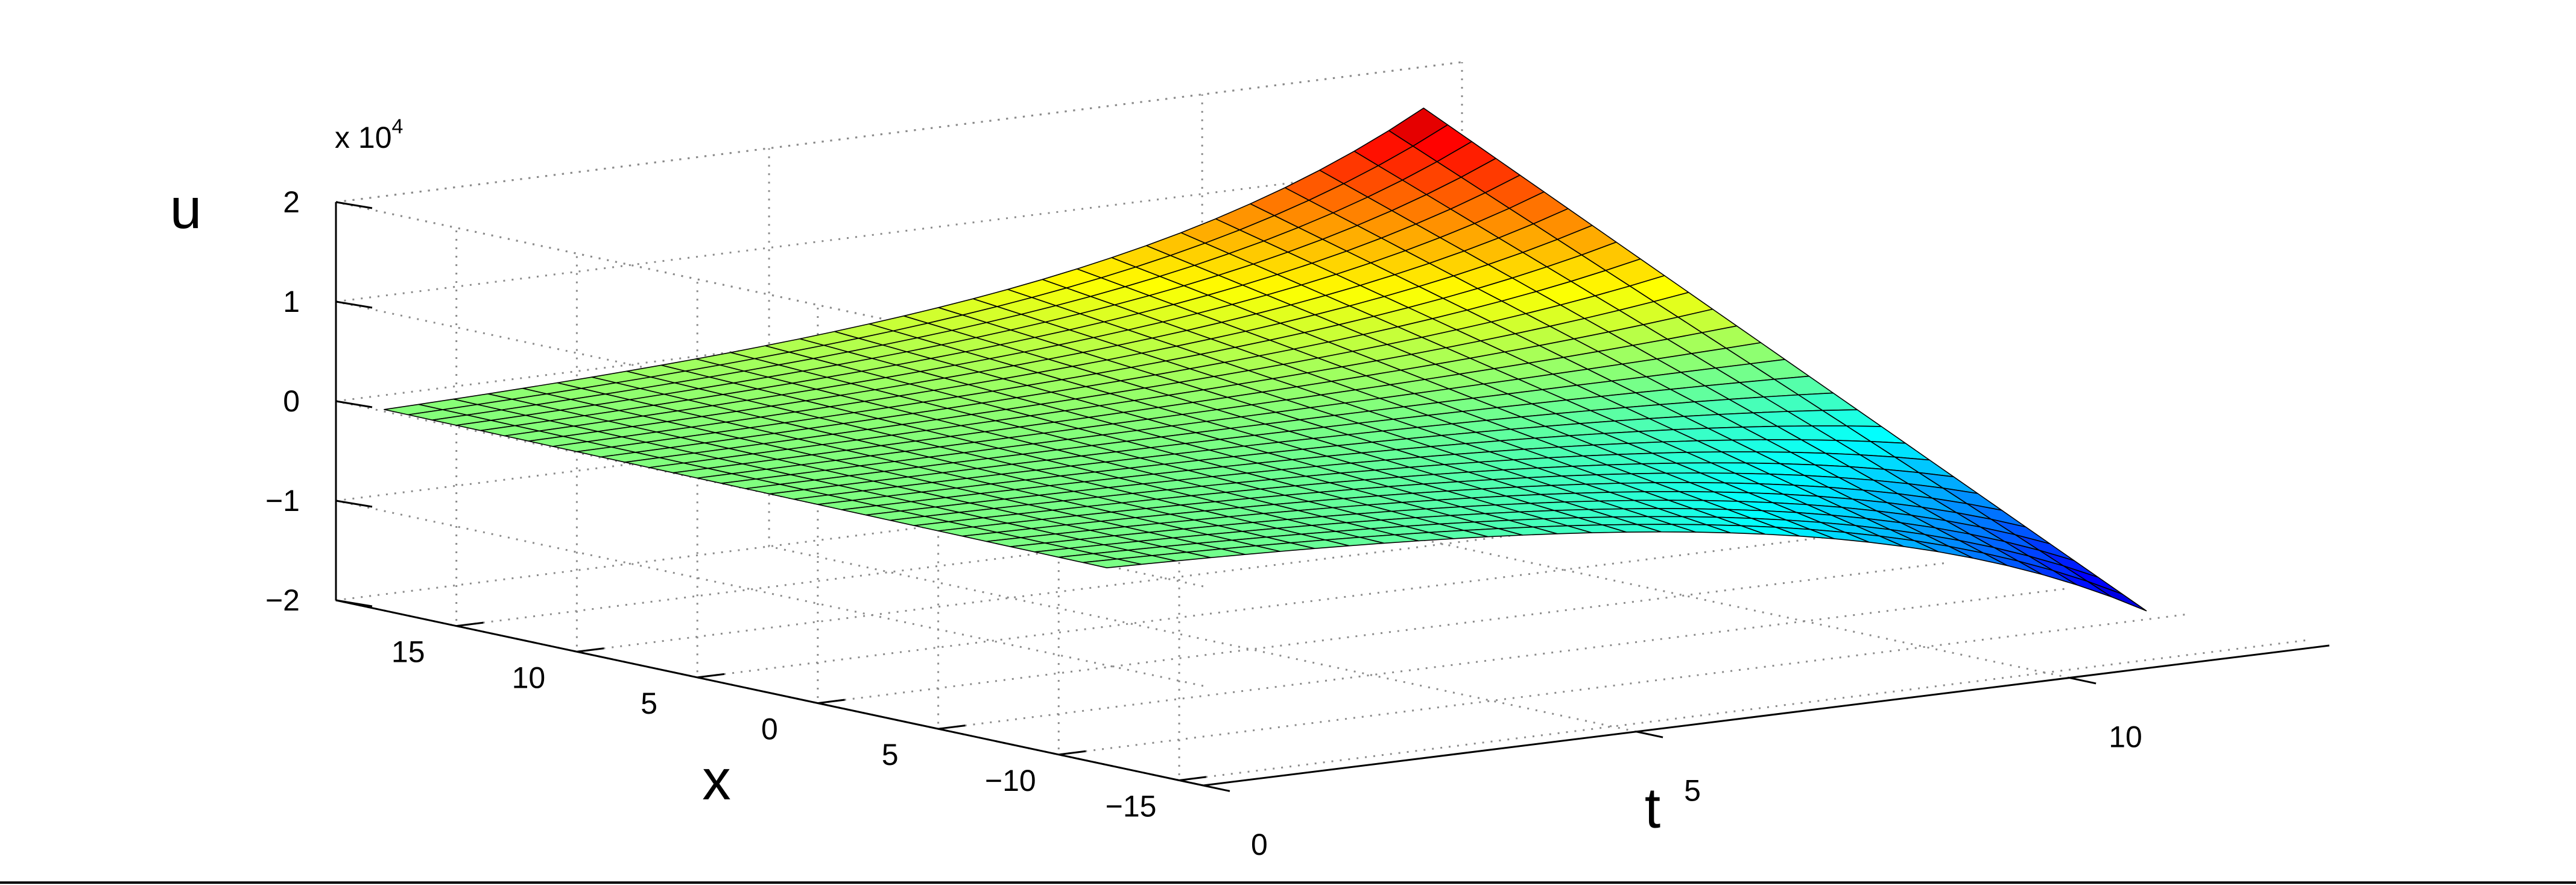 This screenshot has height=885, width=2576. What do you see at coordinates (291, 401) in the screenshot?
I see `u-tick-label: 0` at bounding box center [291, 401].